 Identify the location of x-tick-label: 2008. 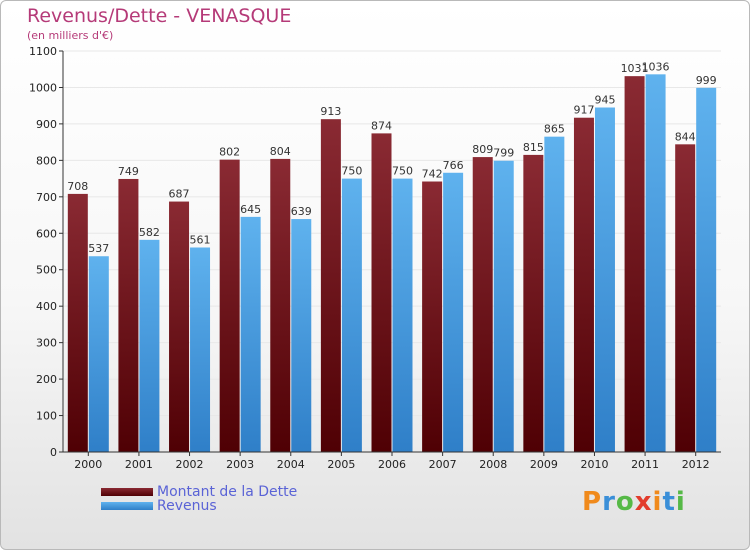
(493, 464).